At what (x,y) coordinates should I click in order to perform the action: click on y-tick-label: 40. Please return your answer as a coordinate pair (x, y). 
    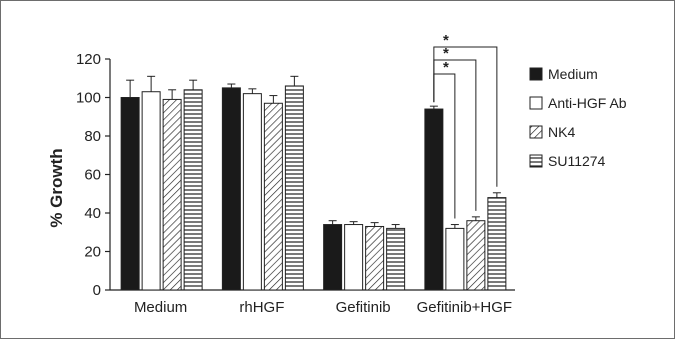
    Looking at the image, I should click on (92, 213).